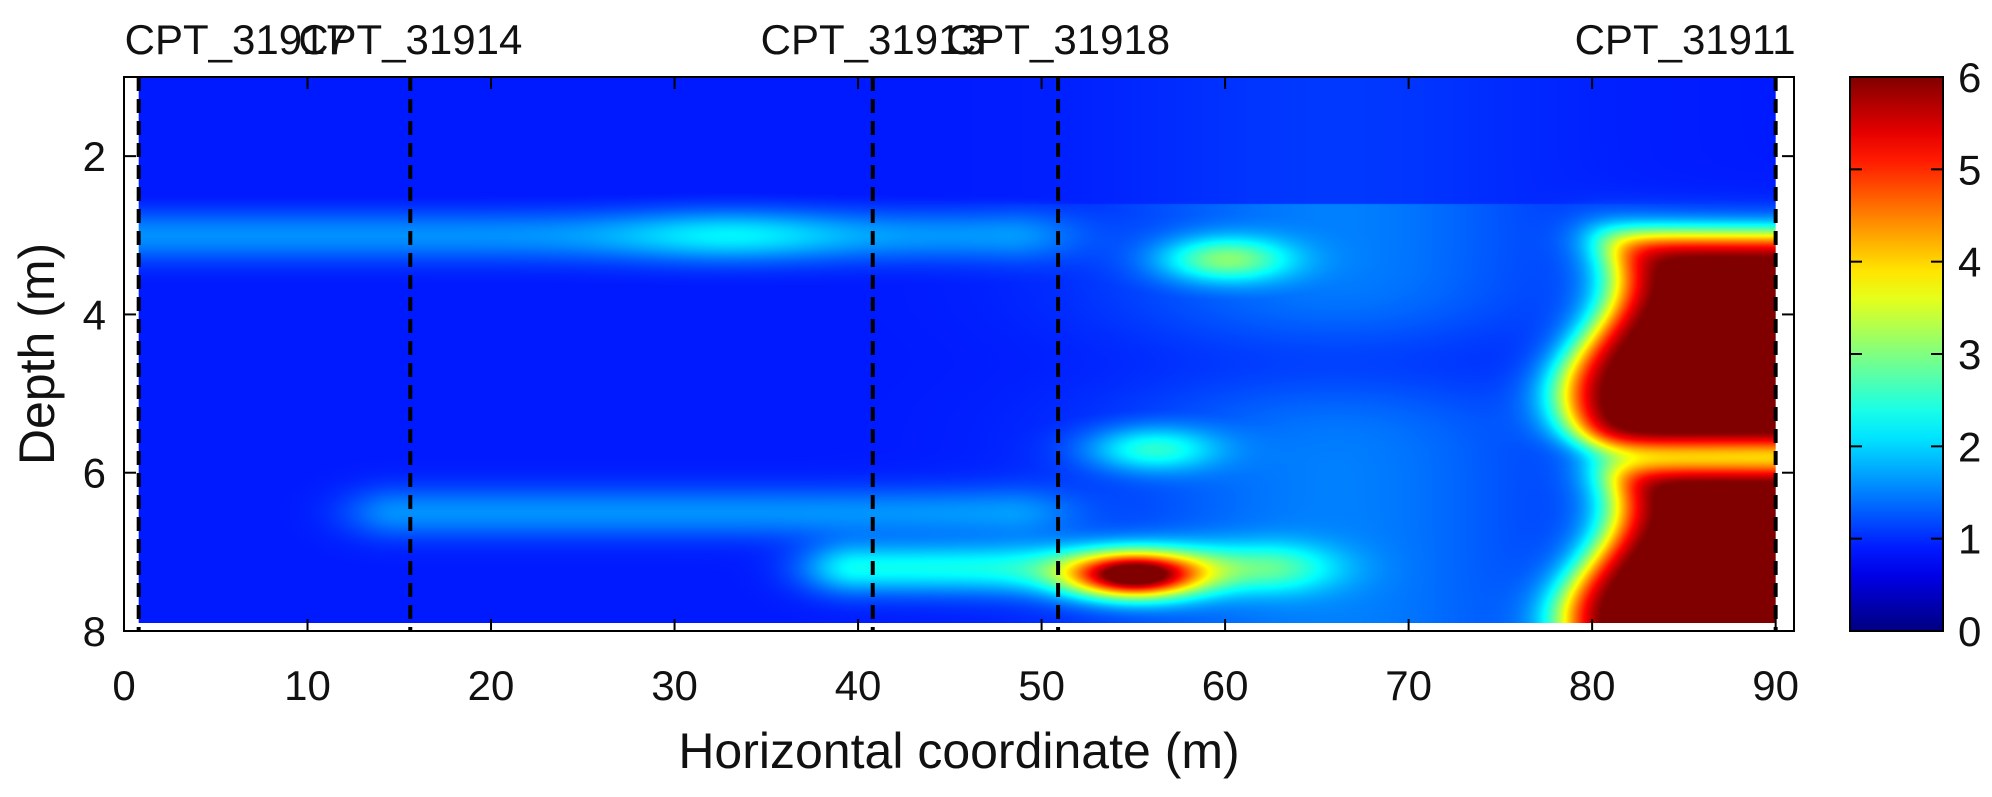  What do you see at coordinates (410, 39) in the screenshot?
I see `cpt-label: CPT_31914` at bounding box center [410, 39].